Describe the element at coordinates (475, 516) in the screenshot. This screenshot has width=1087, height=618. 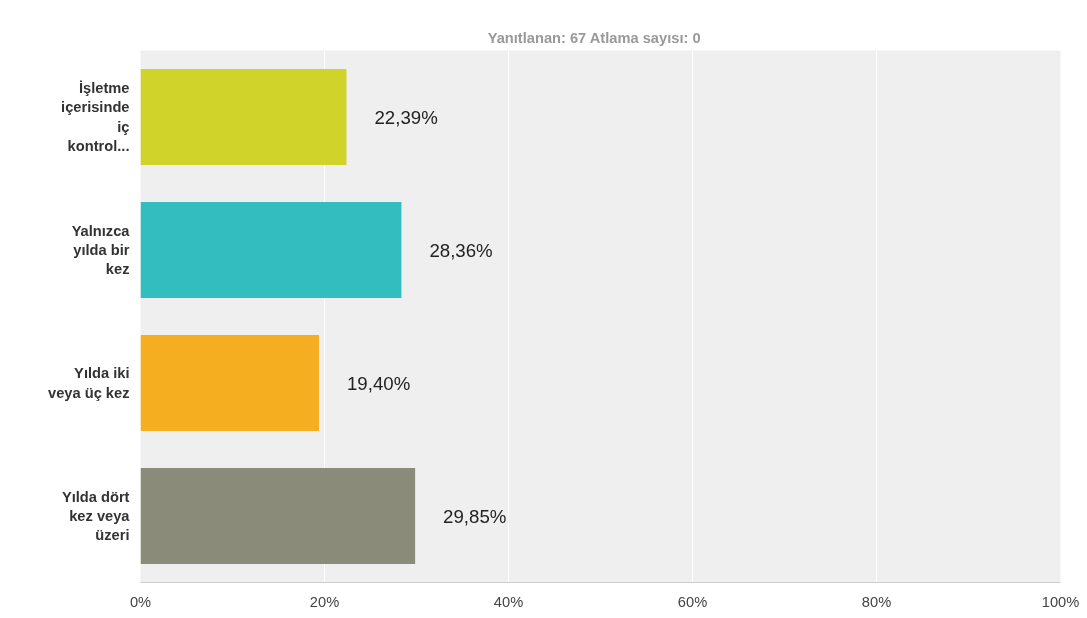
I see `data-label: 29,85%` at that location.